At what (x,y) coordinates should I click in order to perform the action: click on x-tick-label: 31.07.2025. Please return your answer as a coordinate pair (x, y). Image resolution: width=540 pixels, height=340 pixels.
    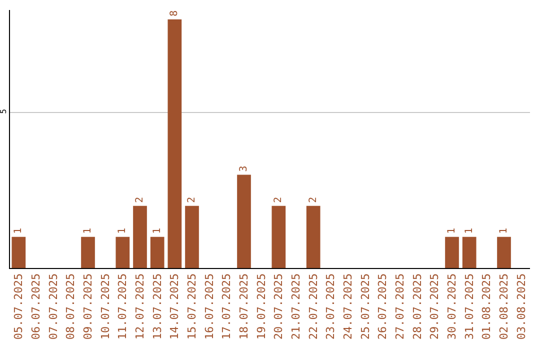
    Looking at the image, I should click on (469, 306).